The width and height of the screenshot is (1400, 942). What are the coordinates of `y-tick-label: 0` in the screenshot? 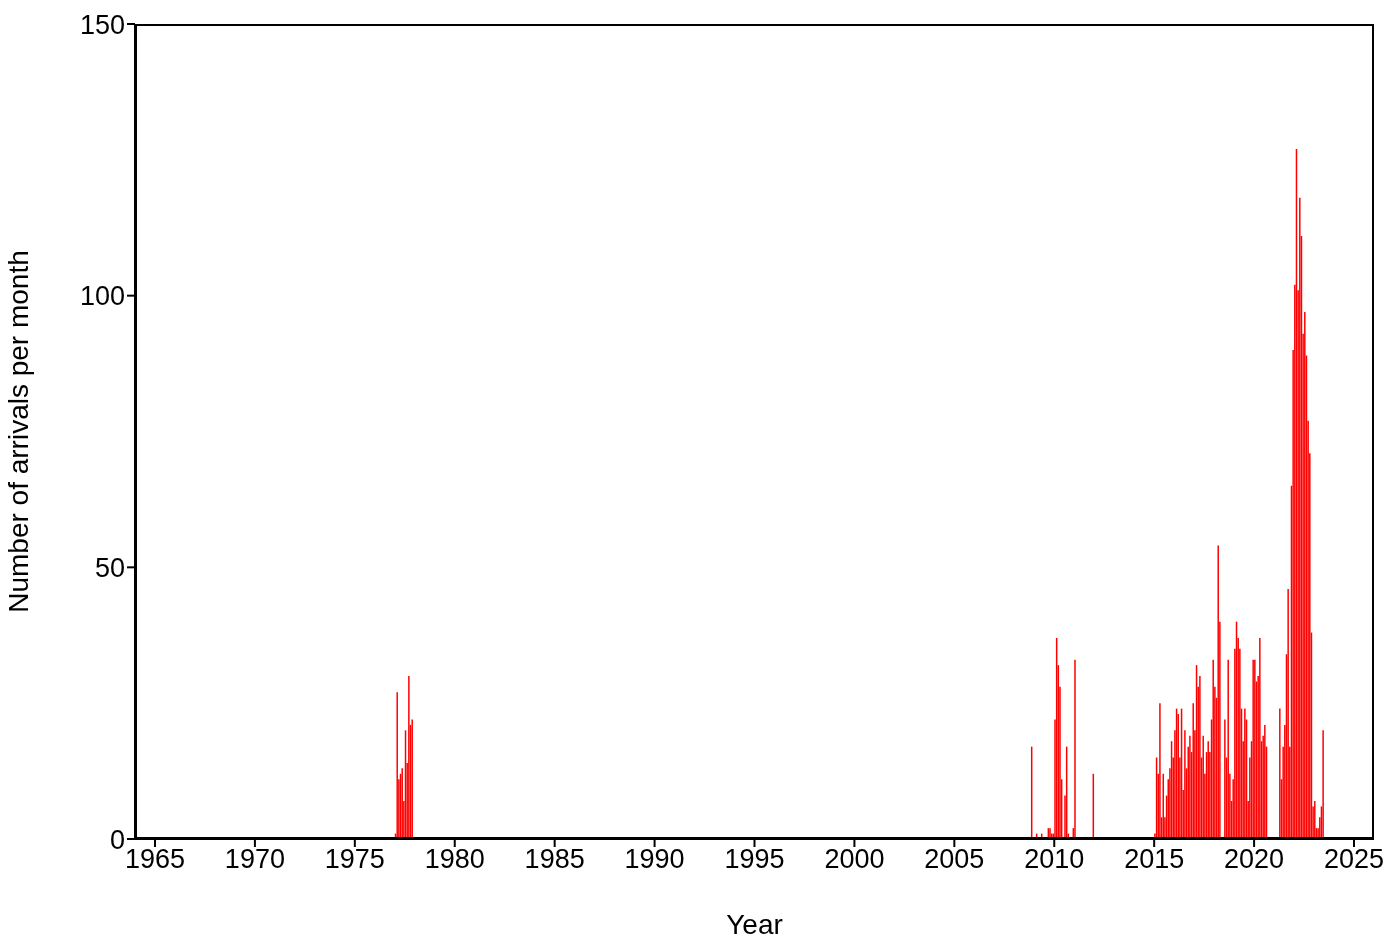 It's located at (117, 839).